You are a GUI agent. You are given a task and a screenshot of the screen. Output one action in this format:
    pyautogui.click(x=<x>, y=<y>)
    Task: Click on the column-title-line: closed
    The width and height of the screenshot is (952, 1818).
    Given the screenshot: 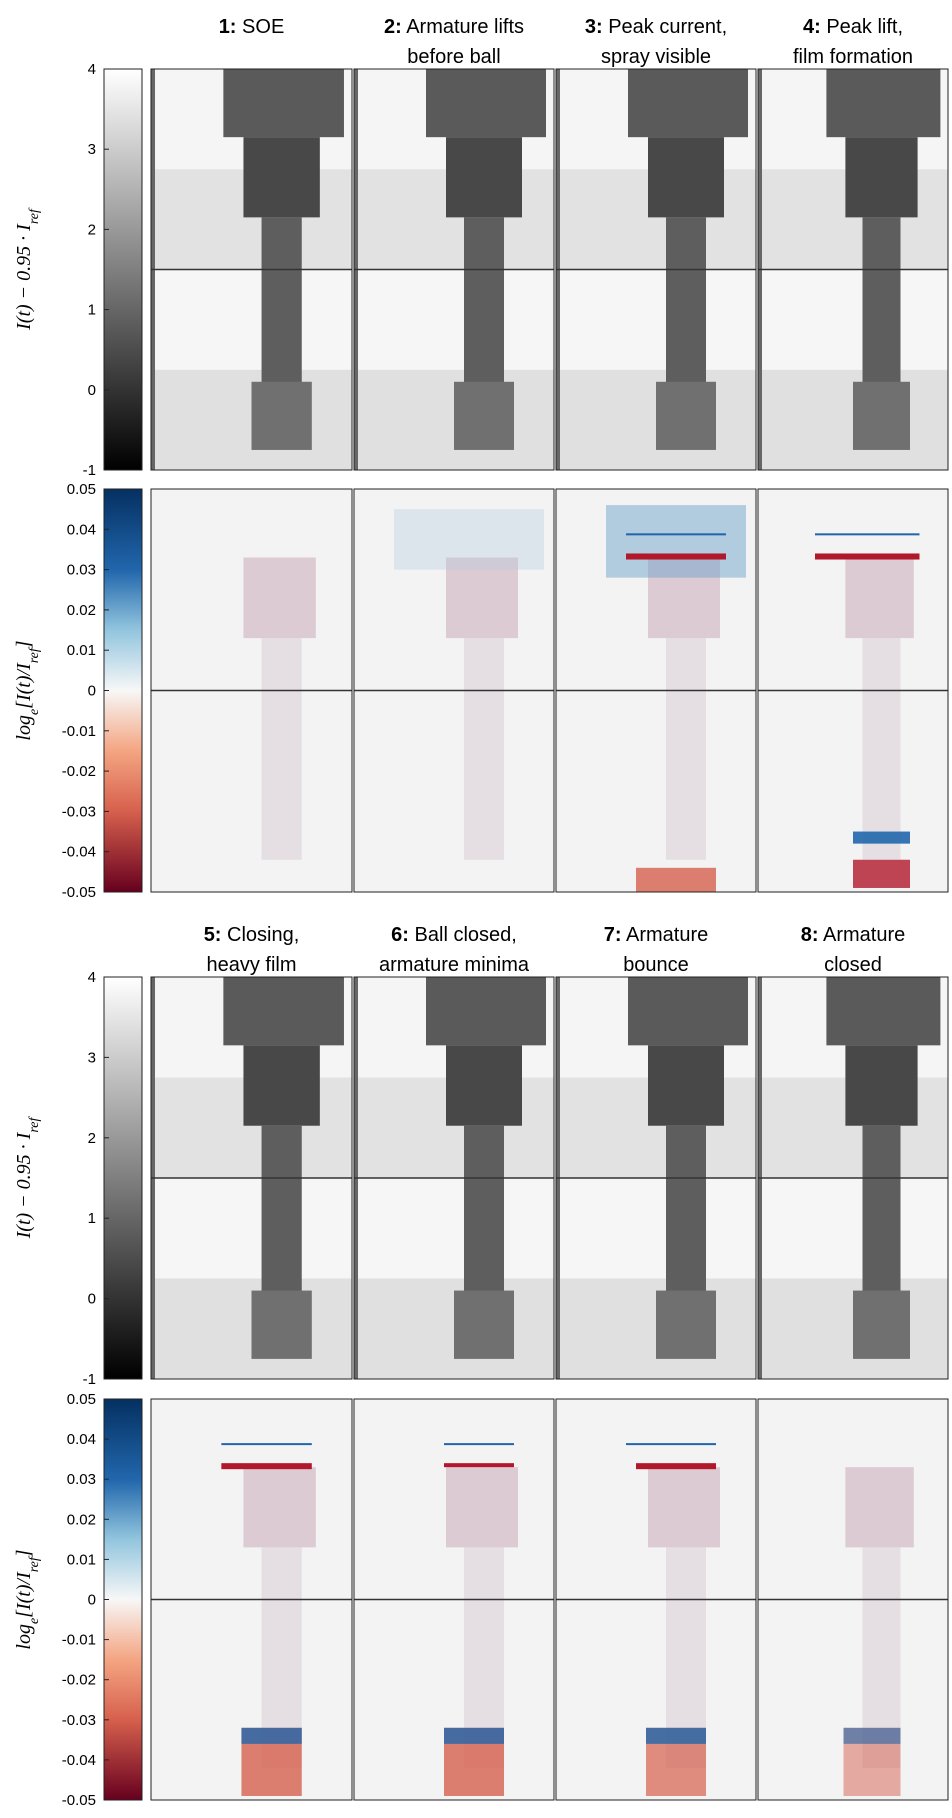 What is the action you would take?
    pyautogui.click(x=853, y=965)
    